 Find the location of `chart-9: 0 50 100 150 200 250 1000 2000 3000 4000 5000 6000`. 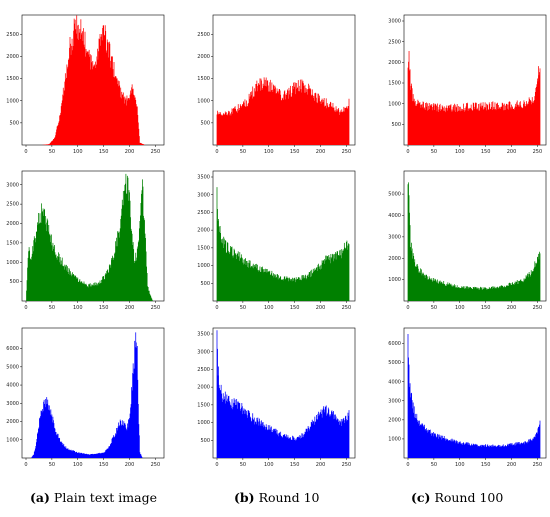

chart-9: 0 50 100 150 200 250 1000 2000 3000 4000 5000 6000 is located at coordinates (467, 397).